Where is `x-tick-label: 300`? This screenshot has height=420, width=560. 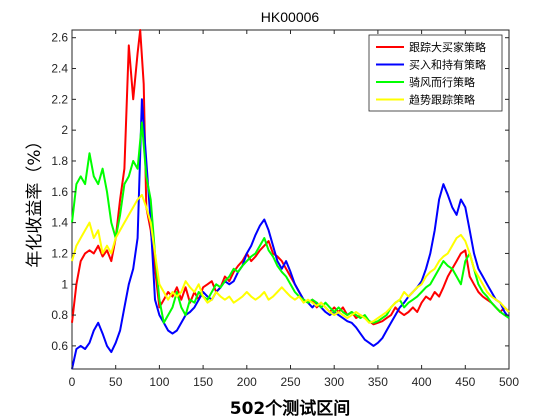
x-tick-label: 300 is located at coordinates (334, 382).